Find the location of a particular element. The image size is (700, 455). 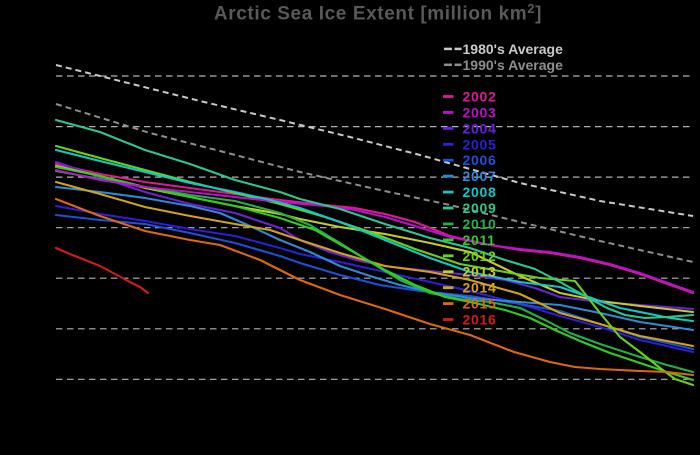

svg-text: 2014 is located at coordinates (480, 288).